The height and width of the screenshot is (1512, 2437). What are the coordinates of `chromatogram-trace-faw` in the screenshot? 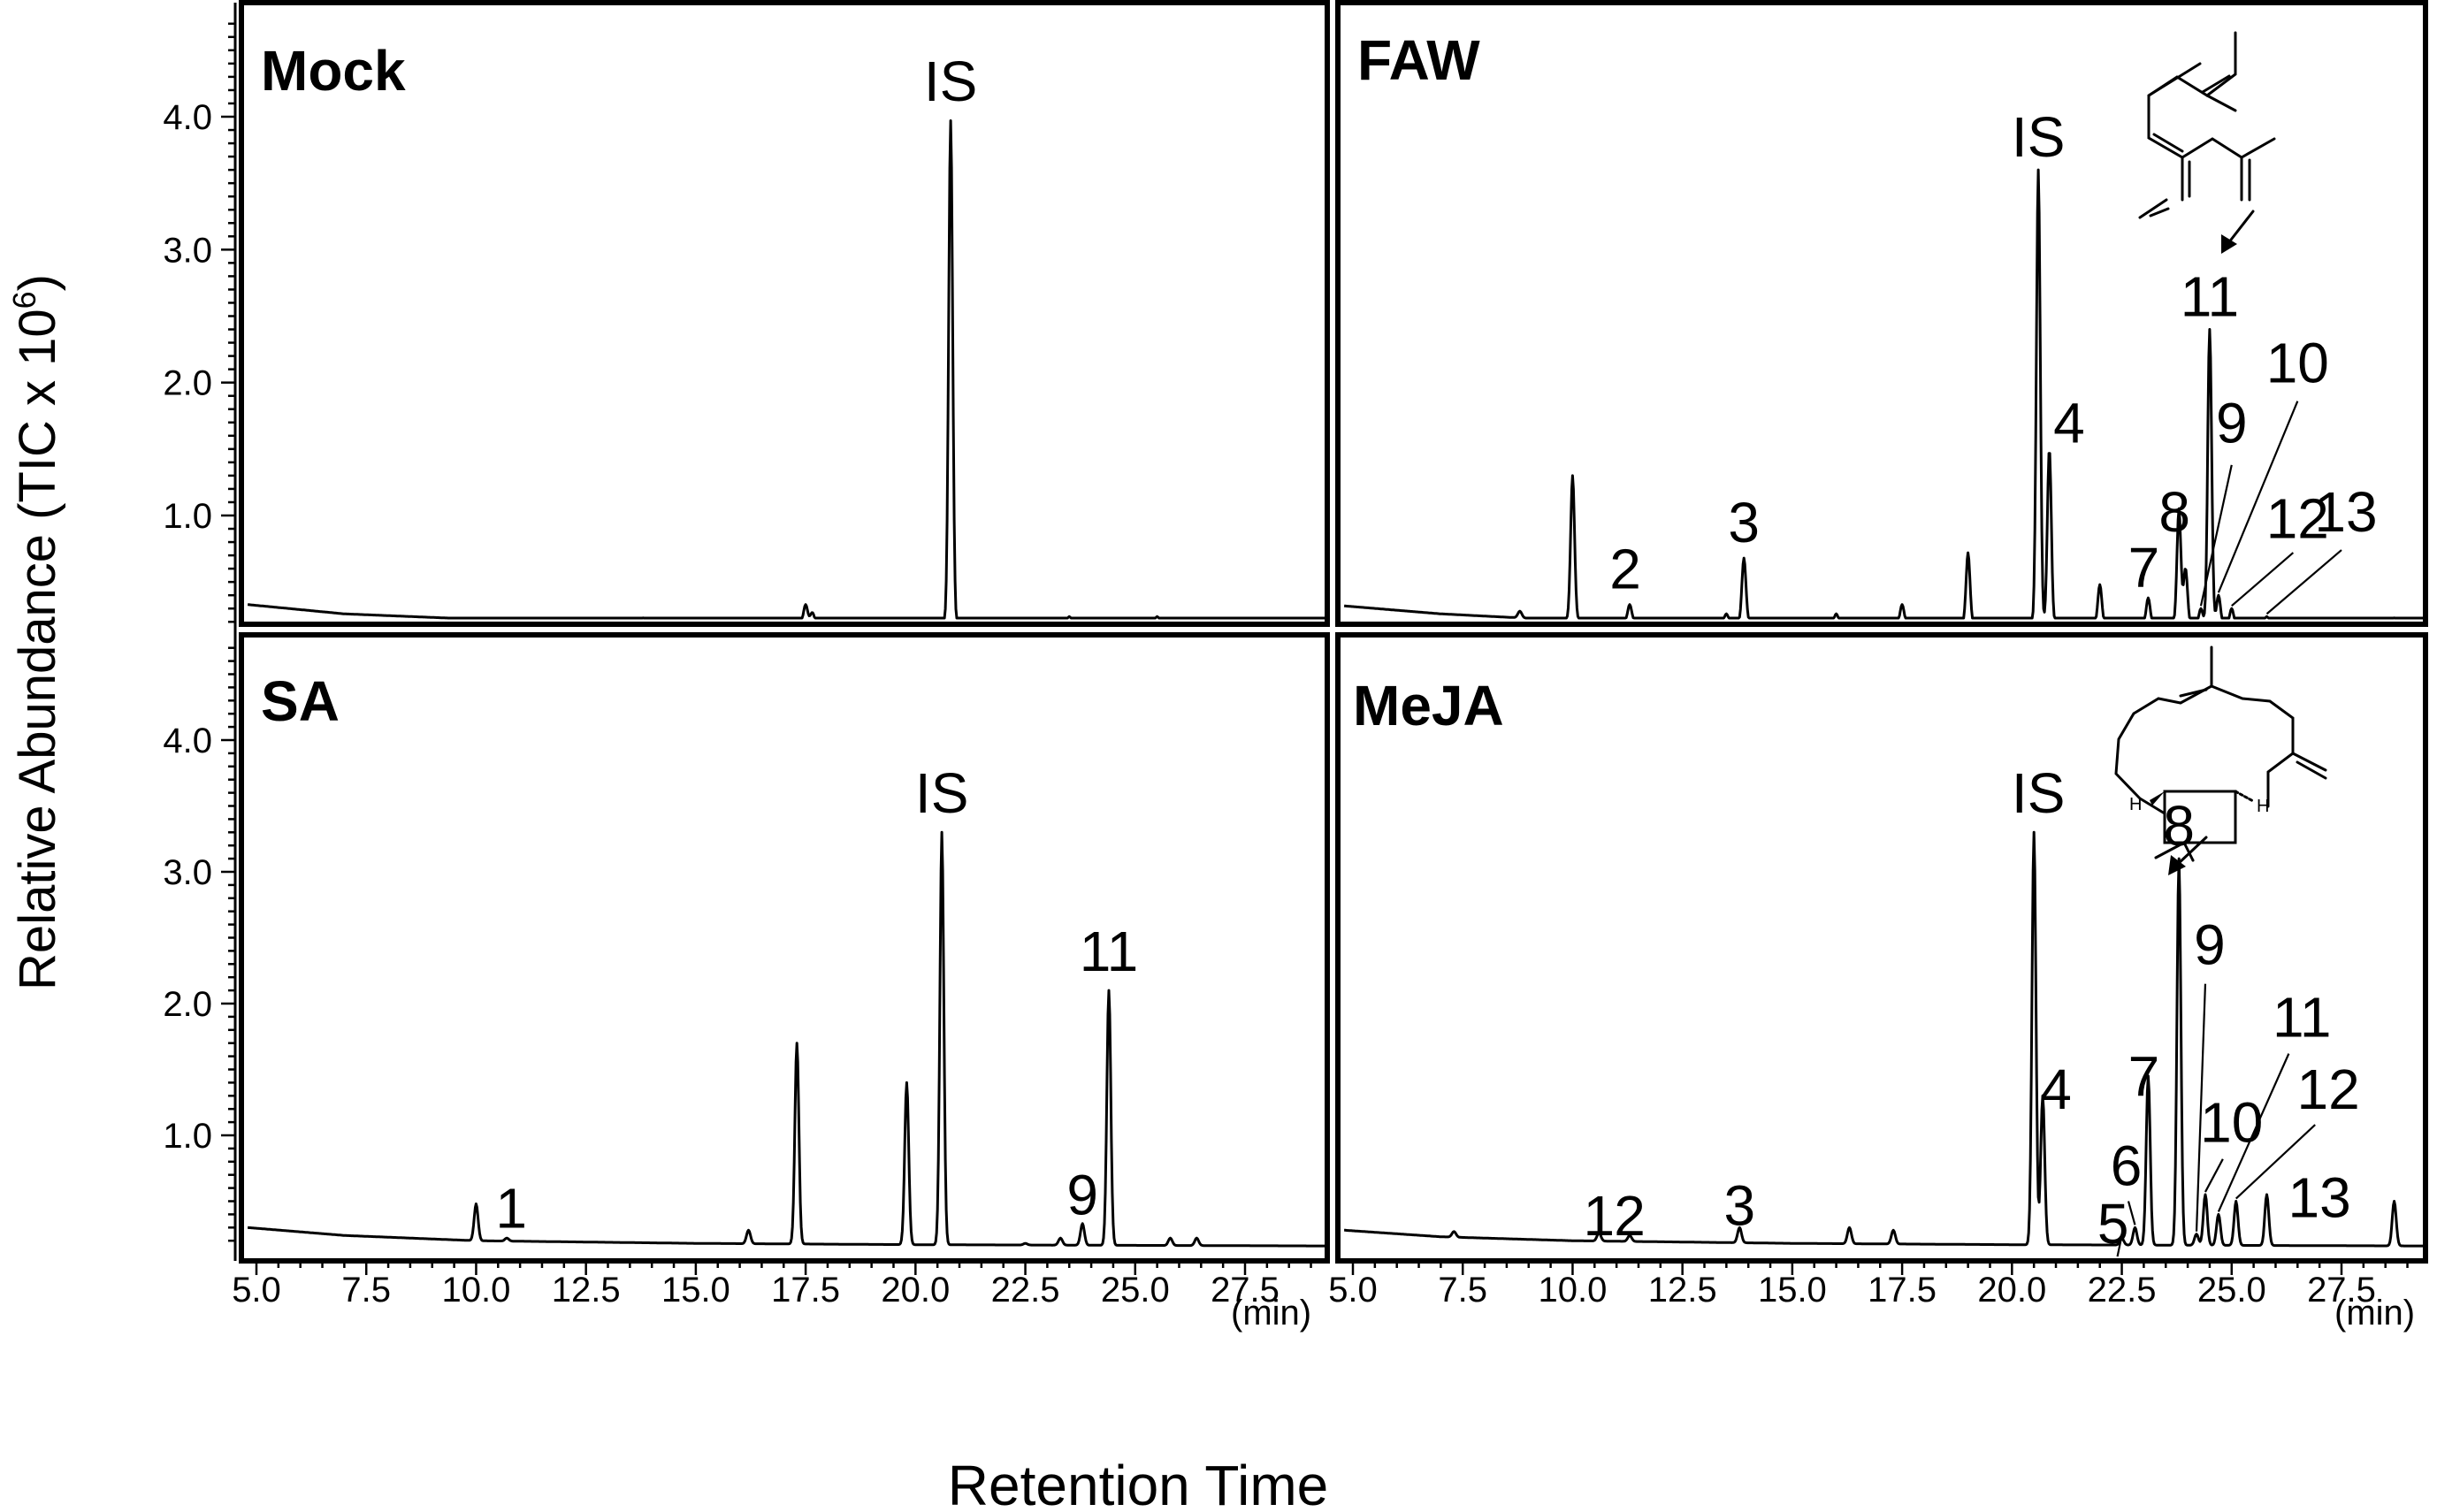 It's located at (1885, 394).